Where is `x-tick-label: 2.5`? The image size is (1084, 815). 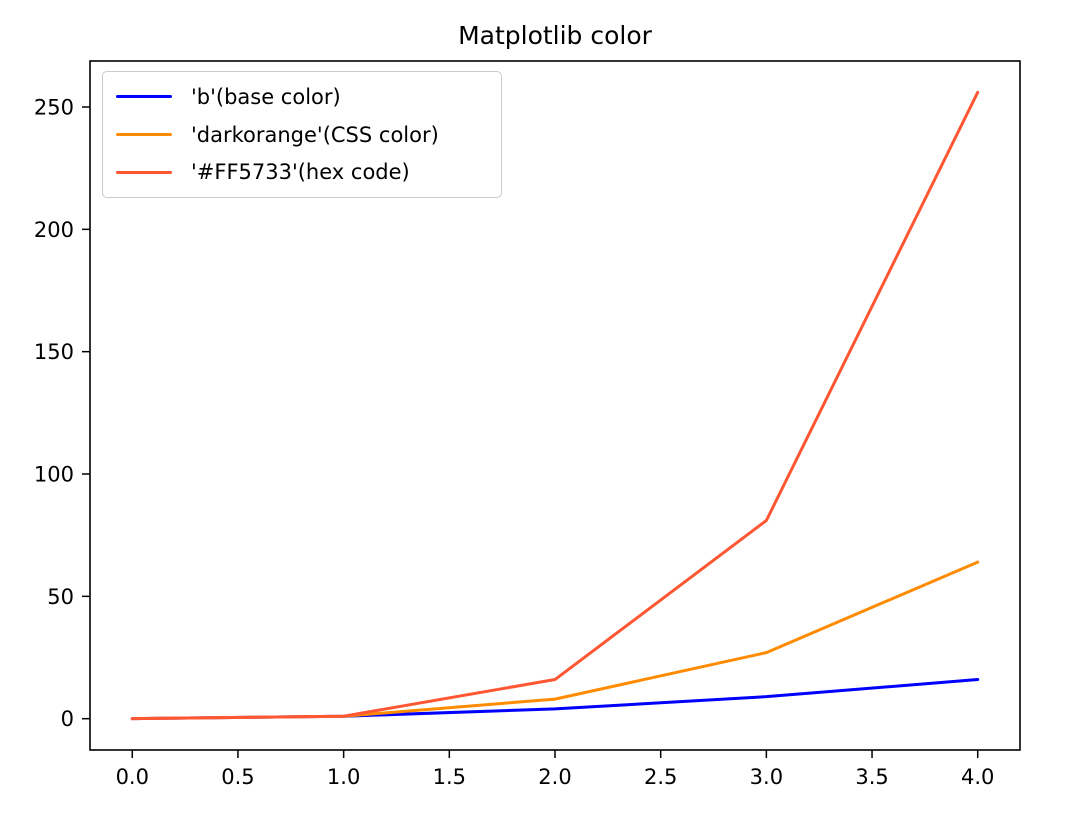
x-tick-label: 2.5 is located at coordinates (660, 777).